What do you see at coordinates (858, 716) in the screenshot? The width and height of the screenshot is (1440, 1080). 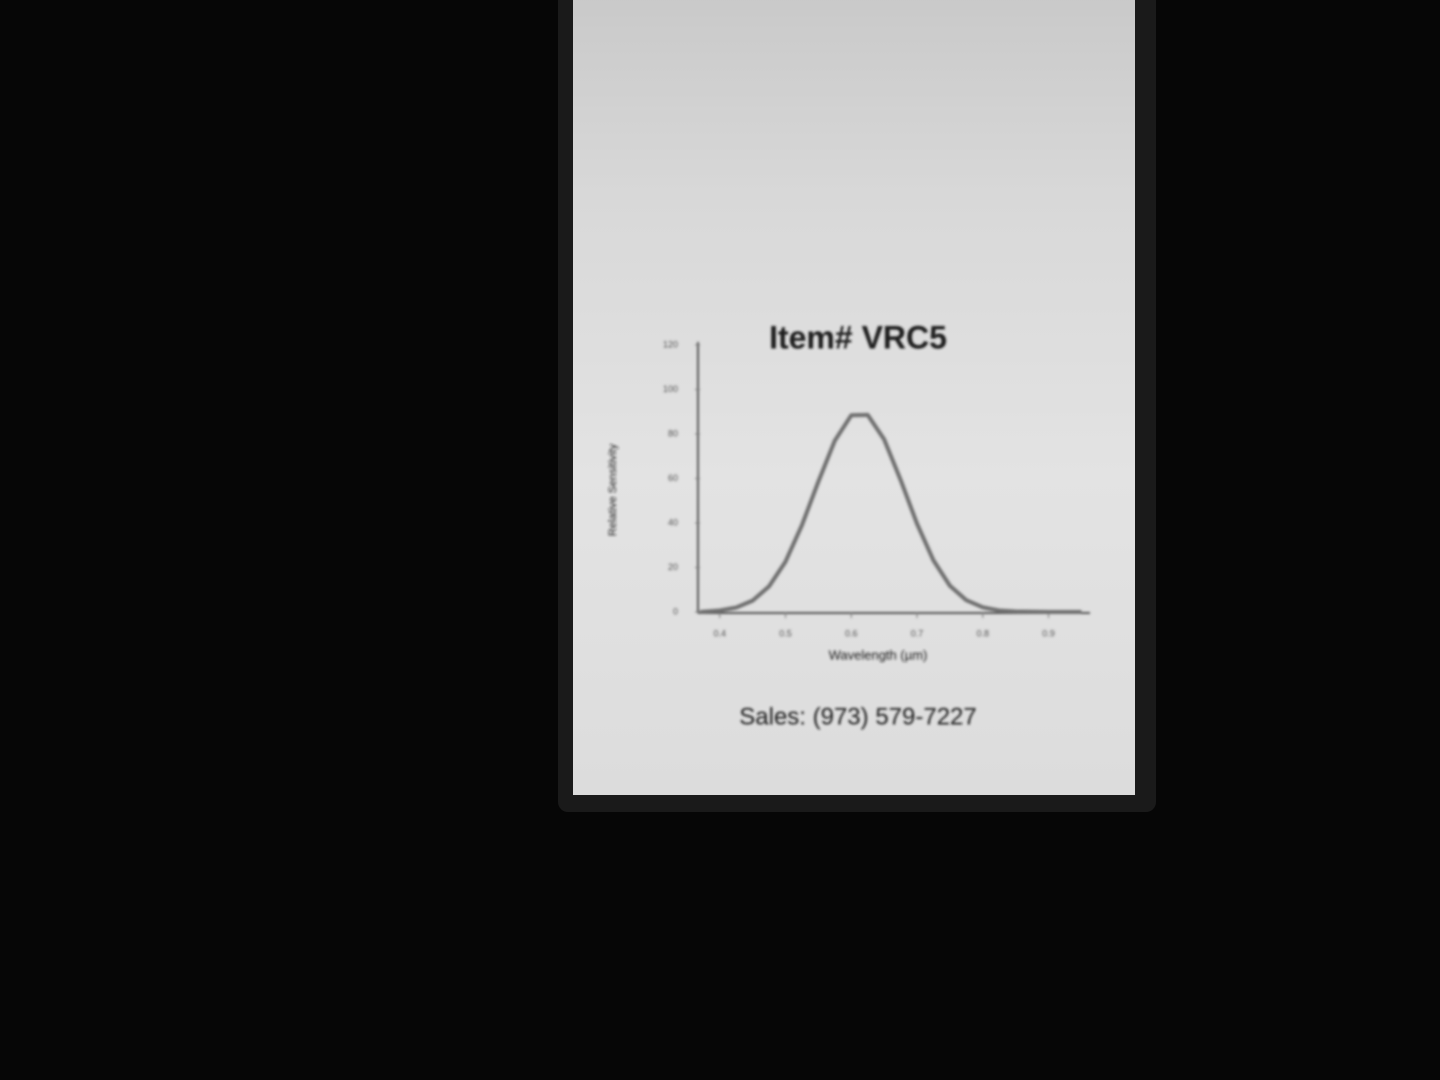 I see `sales-phone: Sales: (973) 579-7227` at bounding box center [858, 716].